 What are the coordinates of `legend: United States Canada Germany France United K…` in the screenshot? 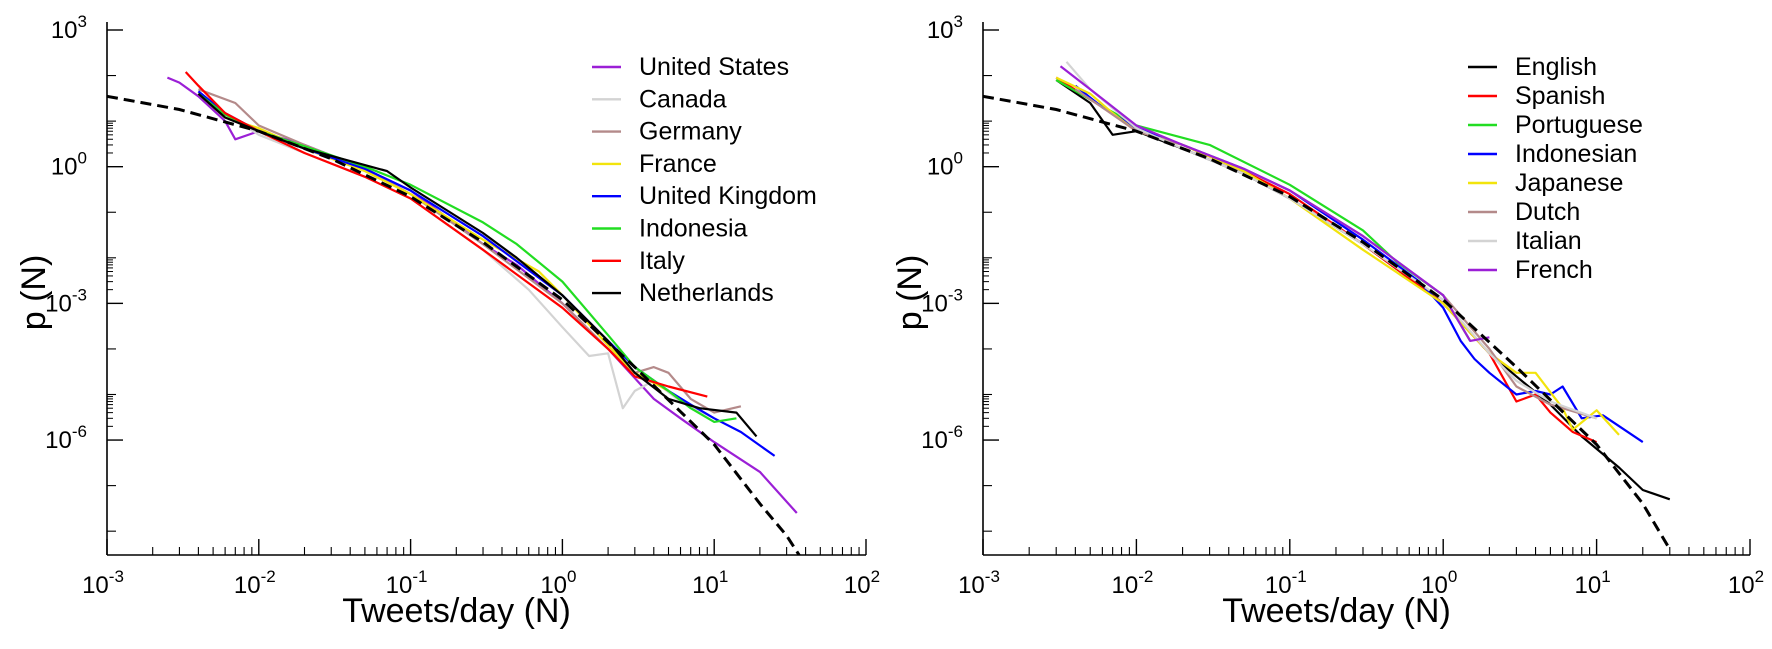 It's located at (704, 180).